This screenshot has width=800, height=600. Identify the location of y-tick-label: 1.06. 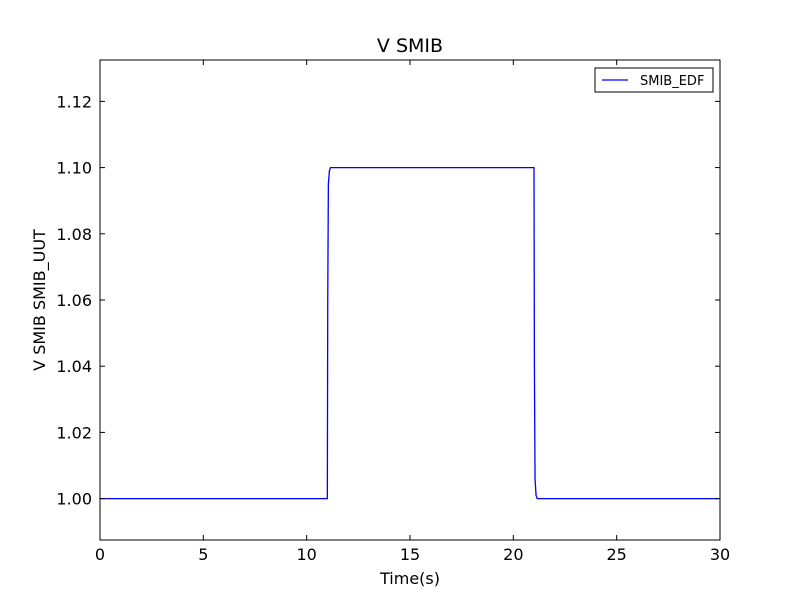
(74, 300).